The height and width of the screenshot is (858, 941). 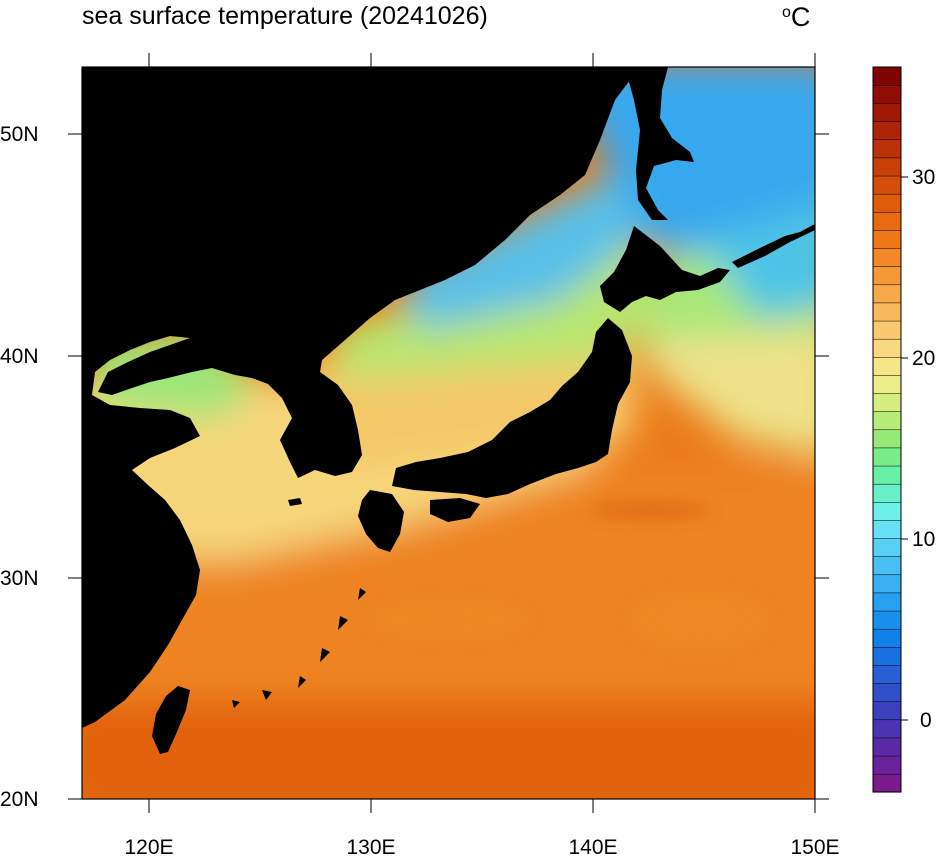 What do you see at coordinates (659, 143) in the screenshot?
I see `sakhalin` at bounding box center [659, 143].